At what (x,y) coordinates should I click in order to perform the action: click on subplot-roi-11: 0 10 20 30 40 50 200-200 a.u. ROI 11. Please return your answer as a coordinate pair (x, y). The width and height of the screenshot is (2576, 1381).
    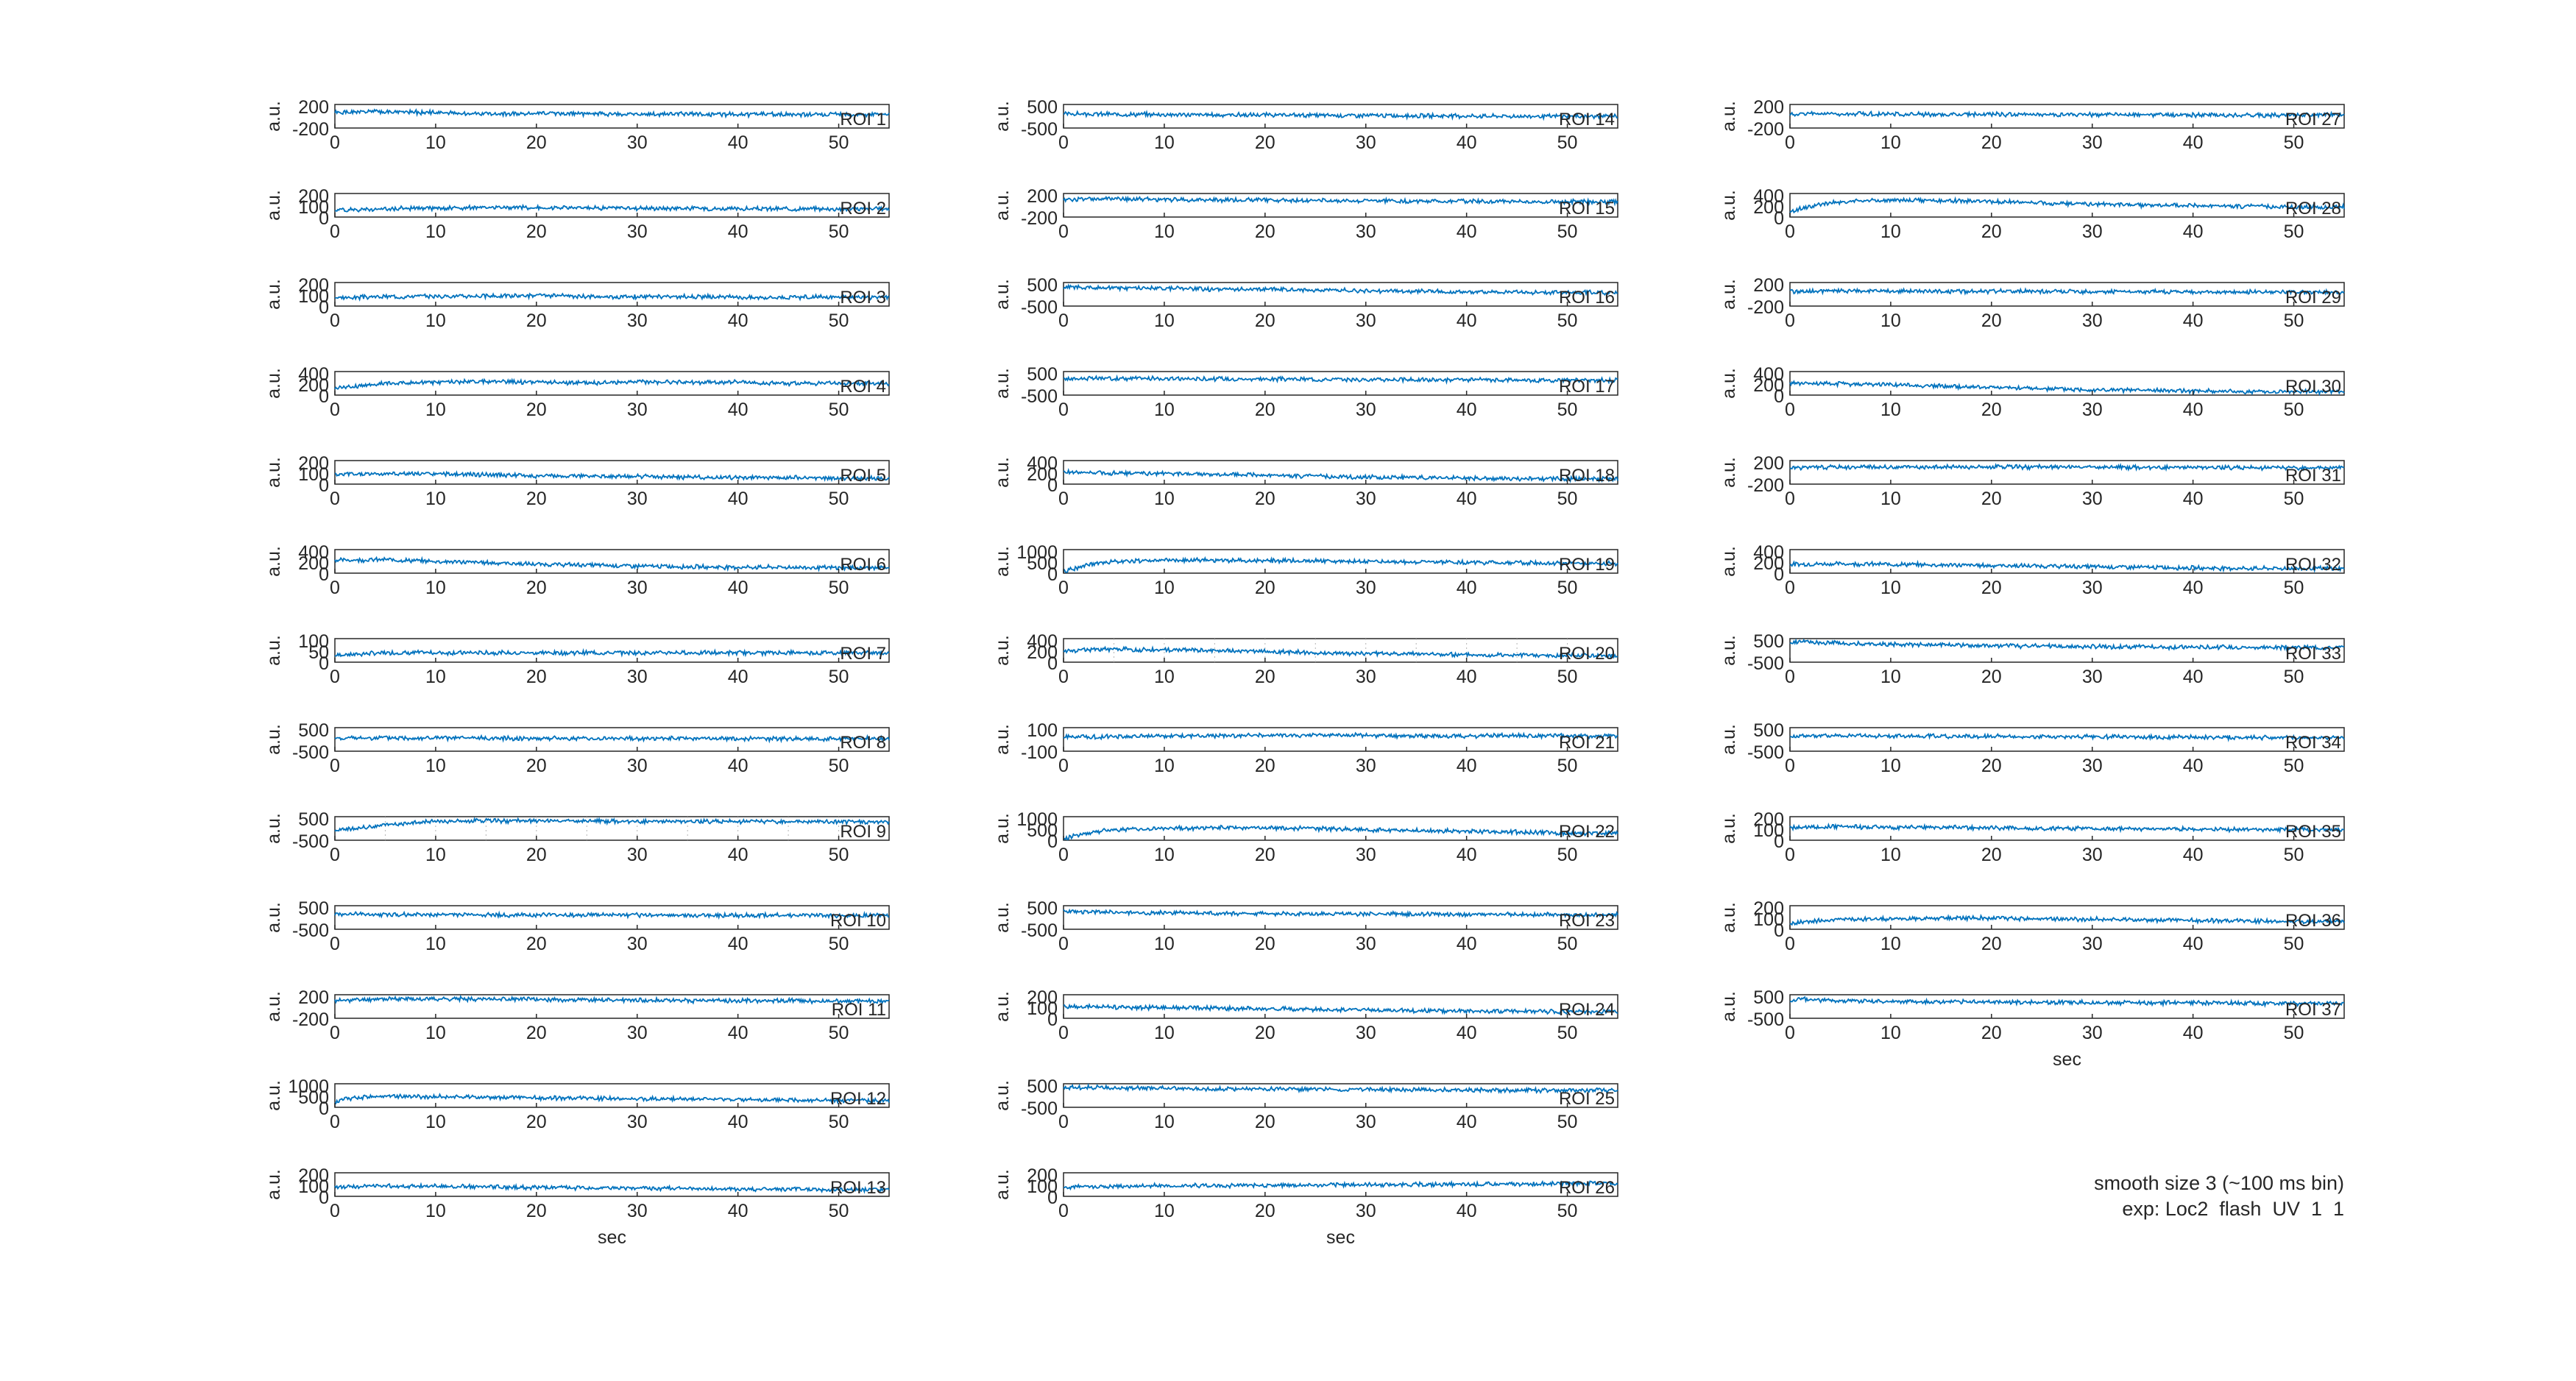
    Looking at the image, I should click on (576, 1015).